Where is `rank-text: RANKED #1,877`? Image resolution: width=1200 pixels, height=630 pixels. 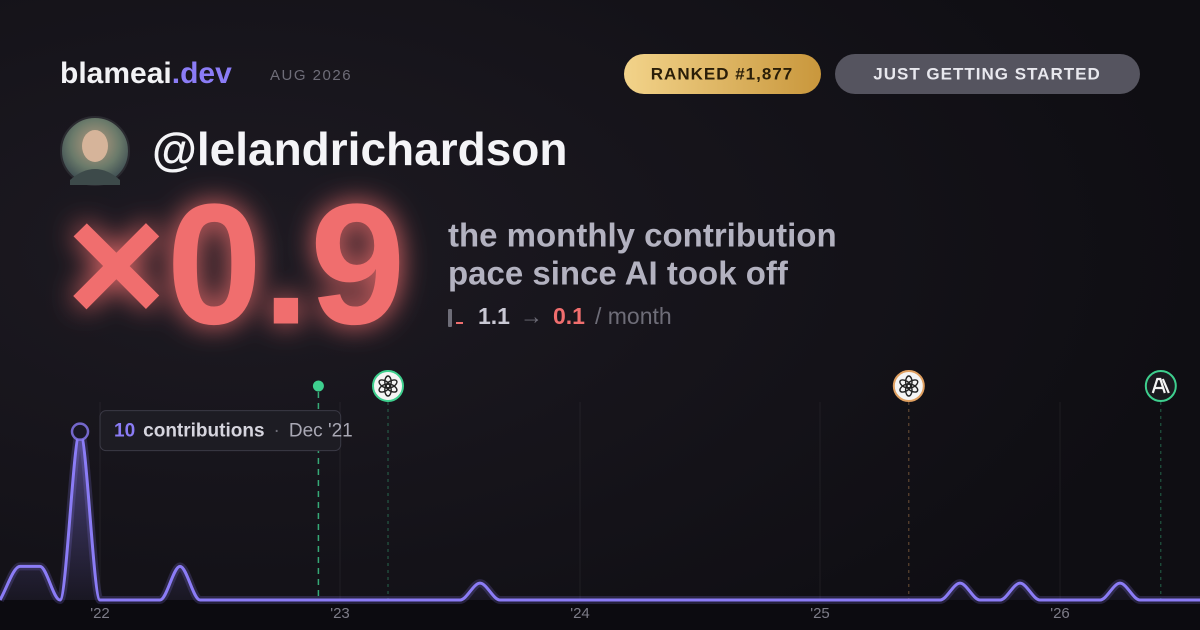 rank-text: RANKED #1,877 is located at coordinates (722, 73).